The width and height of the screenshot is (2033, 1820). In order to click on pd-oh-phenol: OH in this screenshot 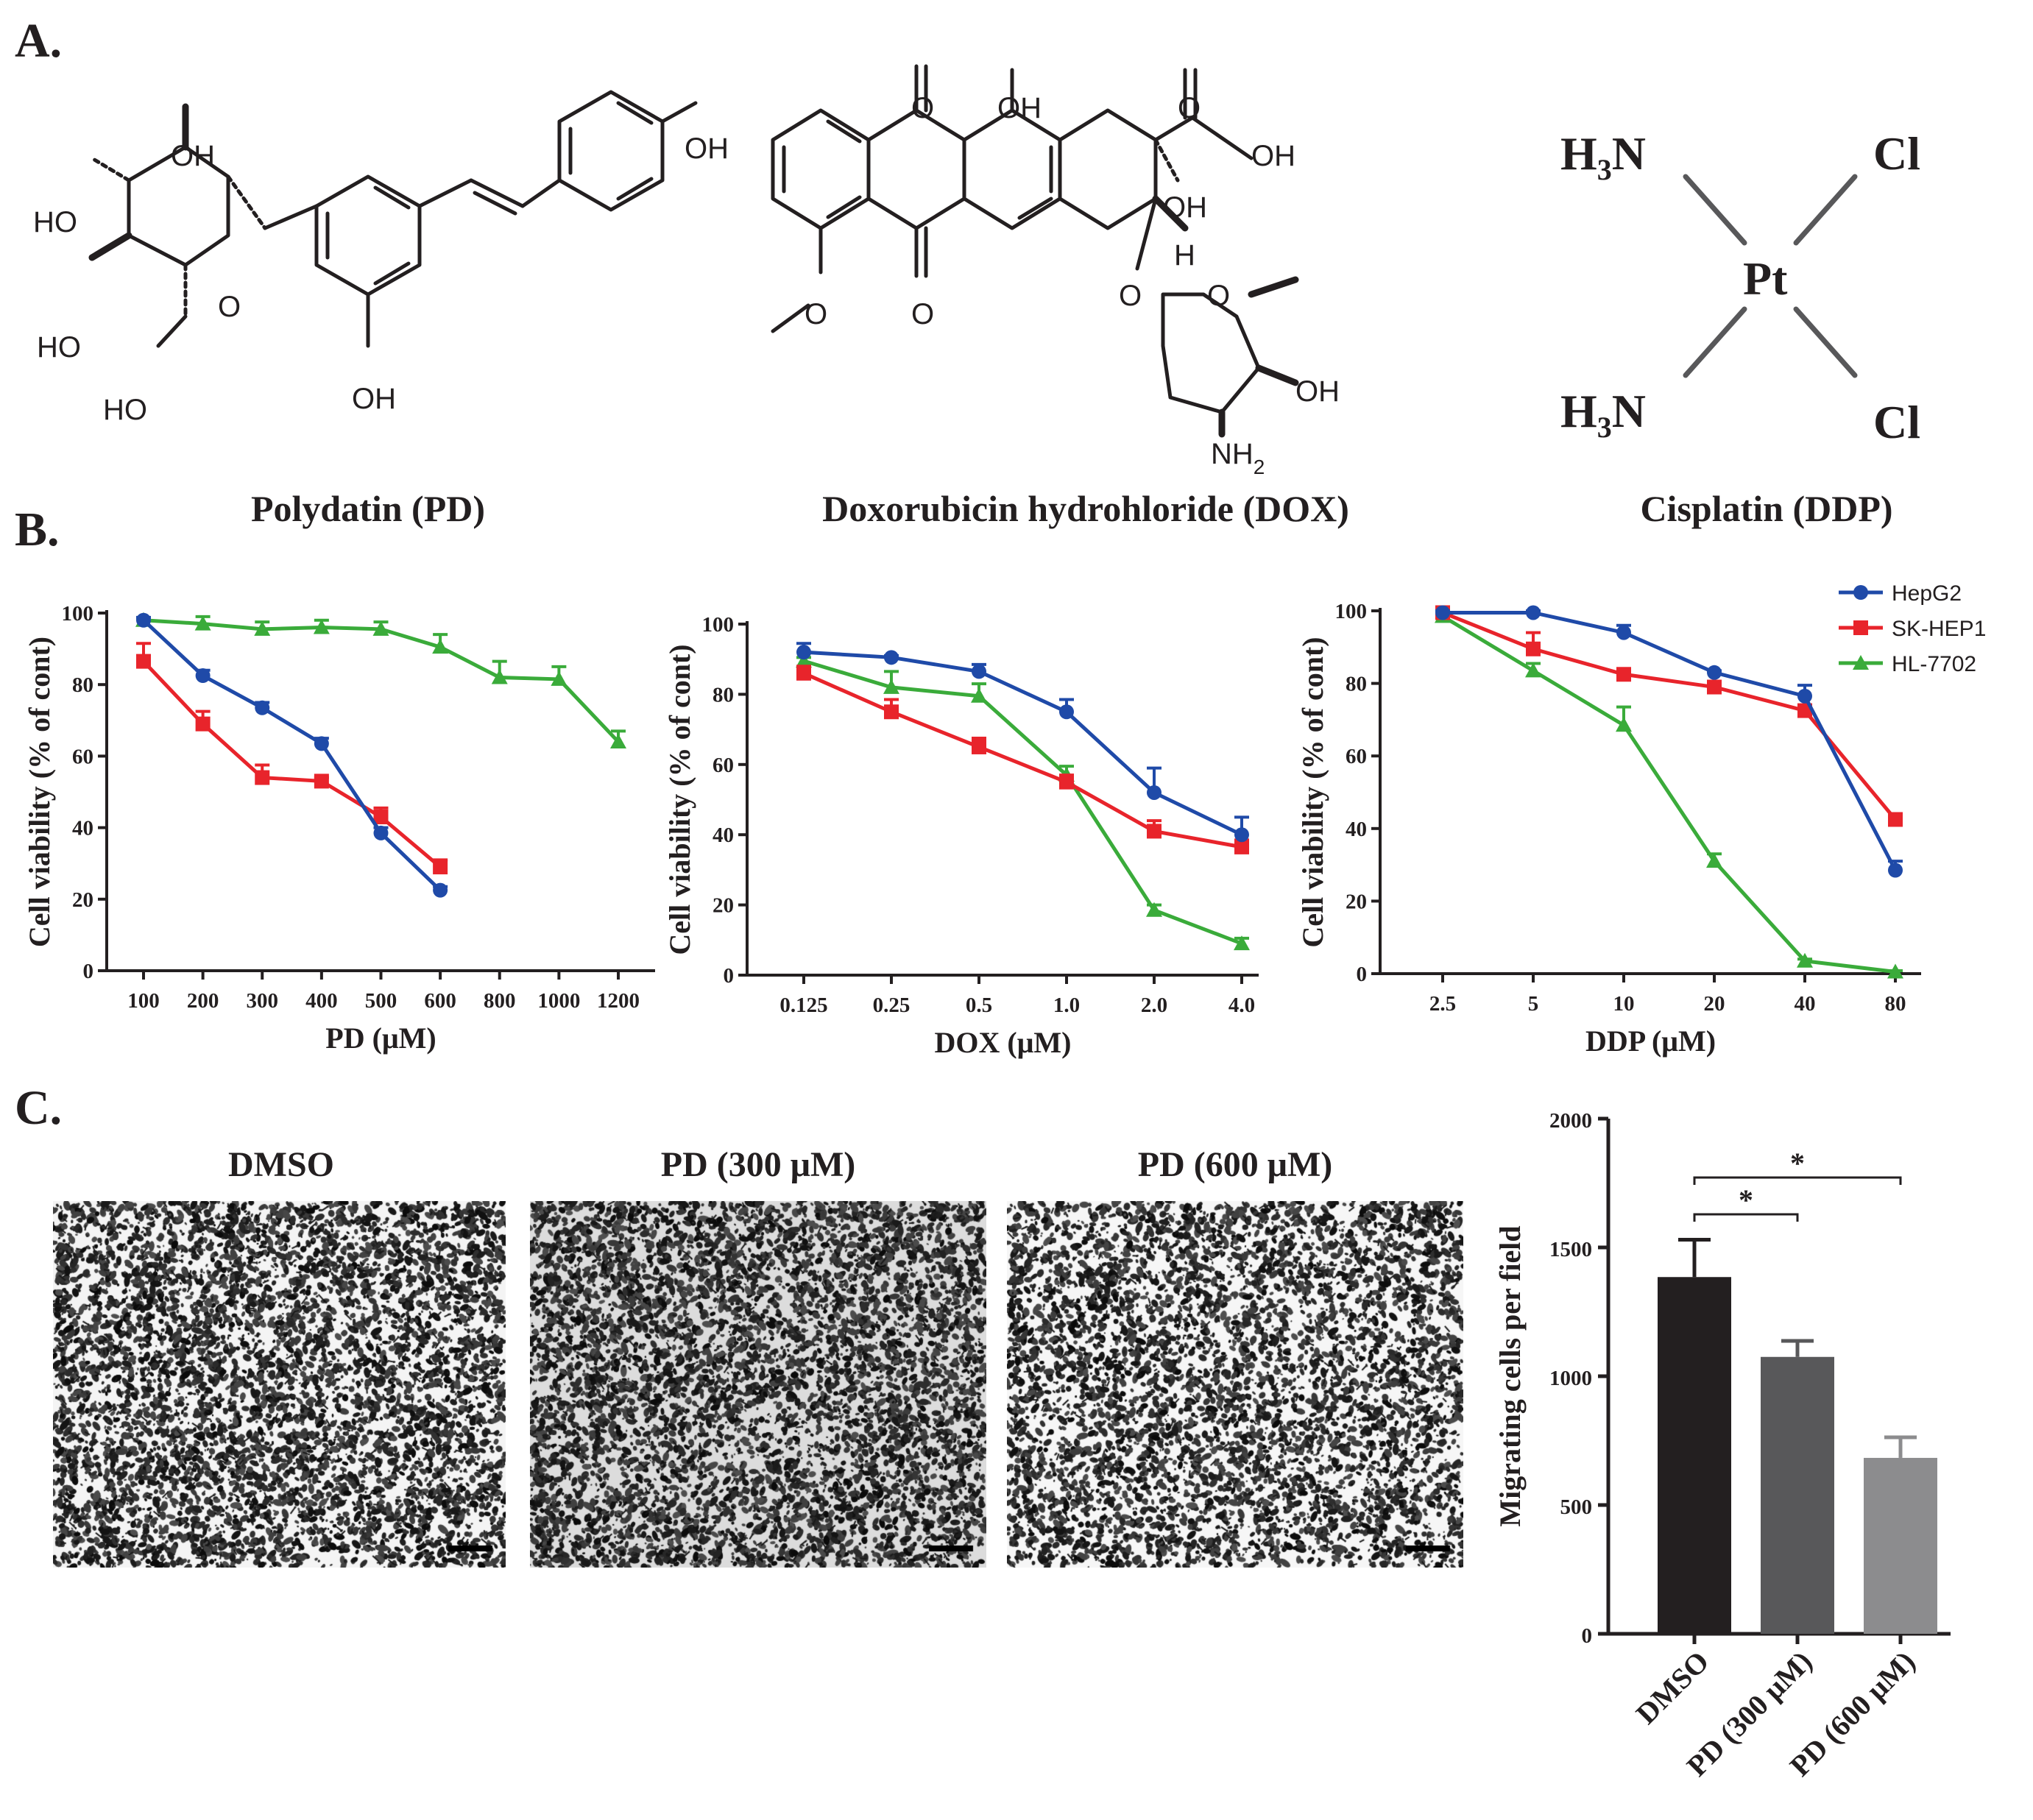, I will do `click(707, 148)`.